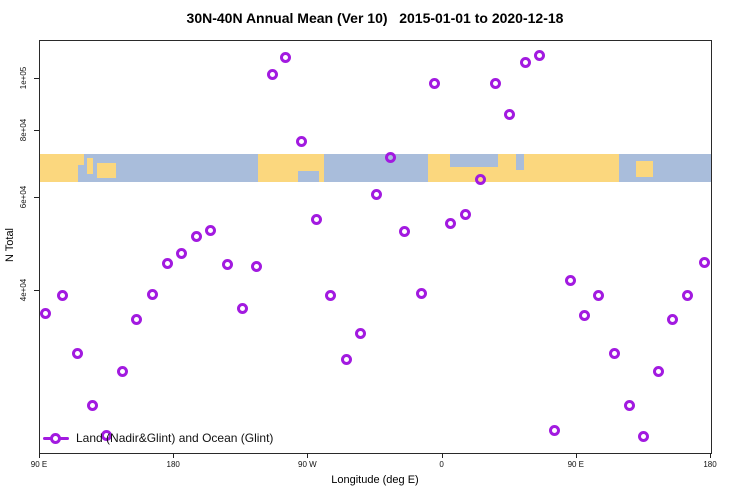 The width and height of the screenshot is (750, 500). What do you see at coordinates (55, 438) in the screenshot?
I see `legend-circle-icon` at bounding box center [55, 438].